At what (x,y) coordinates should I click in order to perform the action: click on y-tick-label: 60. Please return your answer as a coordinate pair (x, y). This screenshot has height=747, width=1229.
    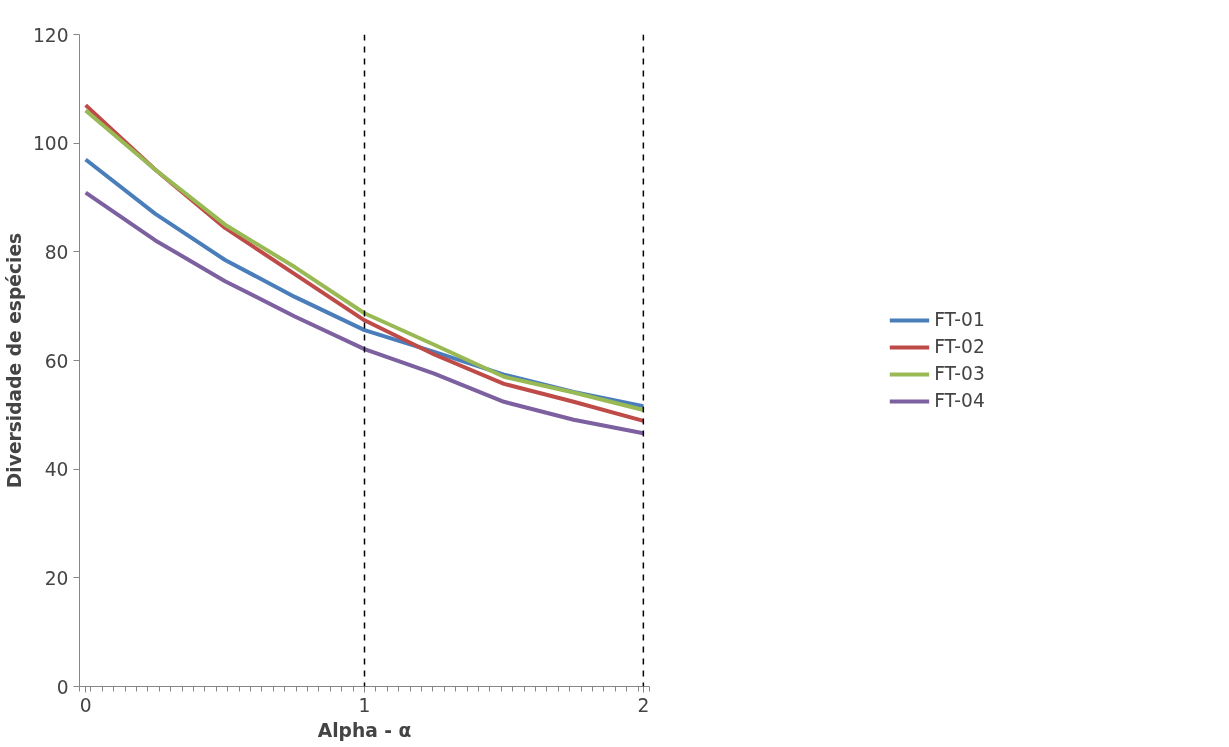
    Looking at the image, I should click on (56, 361).